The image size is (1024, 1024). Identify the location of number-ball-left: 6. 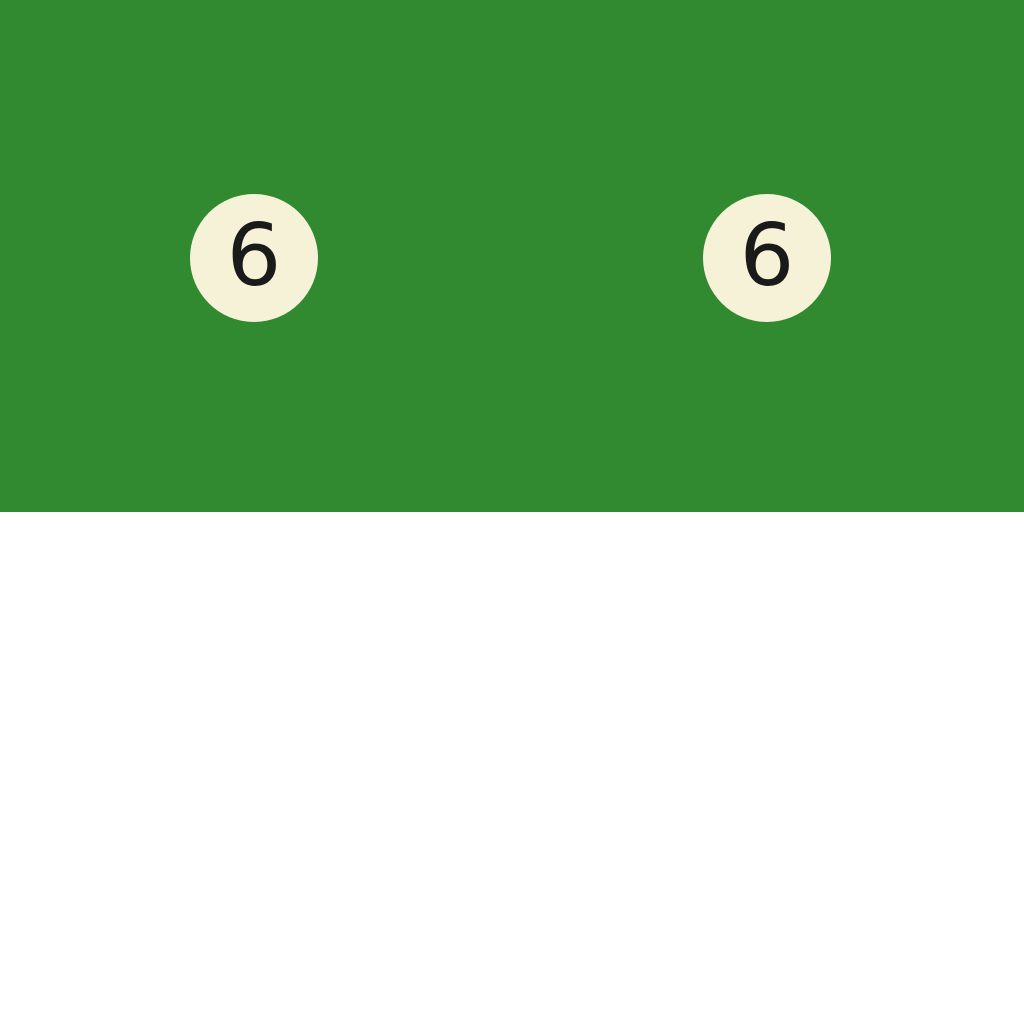
(254, 258).